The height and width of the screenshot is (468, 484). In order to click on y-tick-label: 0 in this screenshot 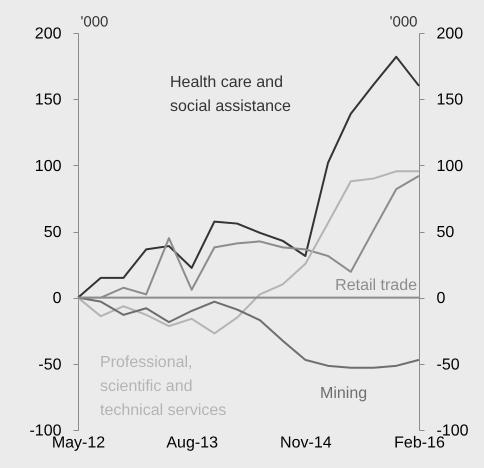, I will do `click(57, 299)`.